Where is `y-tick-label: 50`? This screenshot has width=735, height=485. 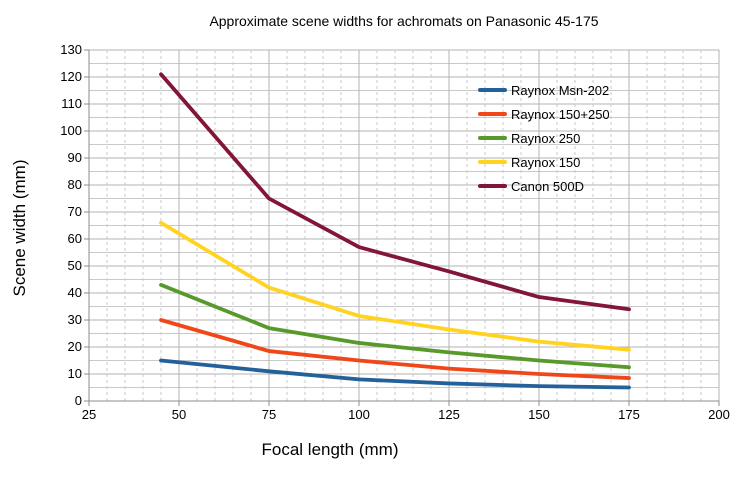
y-tick-label: 50 is located at coordinates (74, 265).